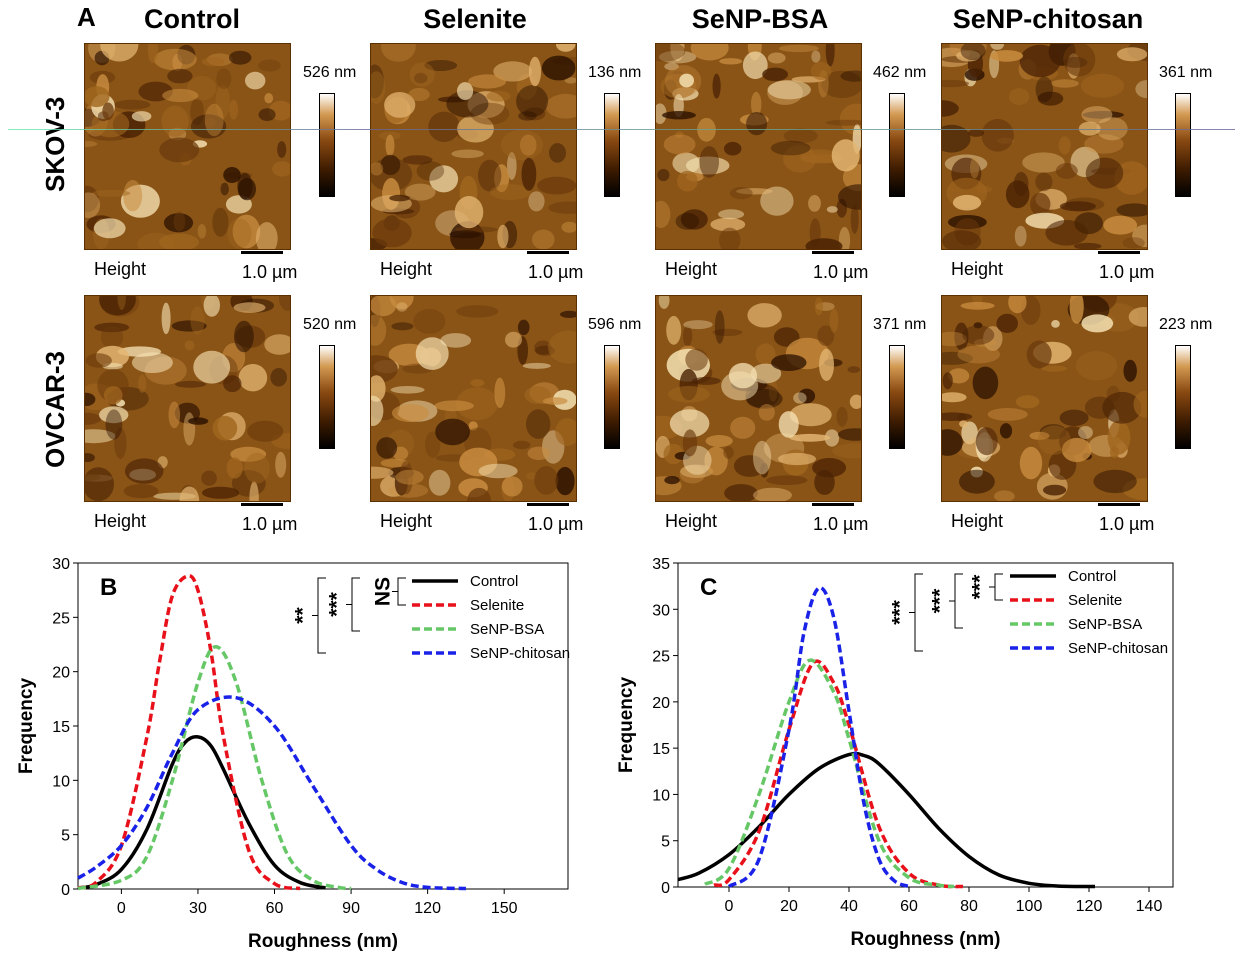 This screenshot has height=954, width=1235. What do you see at coordinates (758, 398) in the screenshot?
I see `afm-image-ovcar3-senp-bsa` at bounding box center [758, 398].